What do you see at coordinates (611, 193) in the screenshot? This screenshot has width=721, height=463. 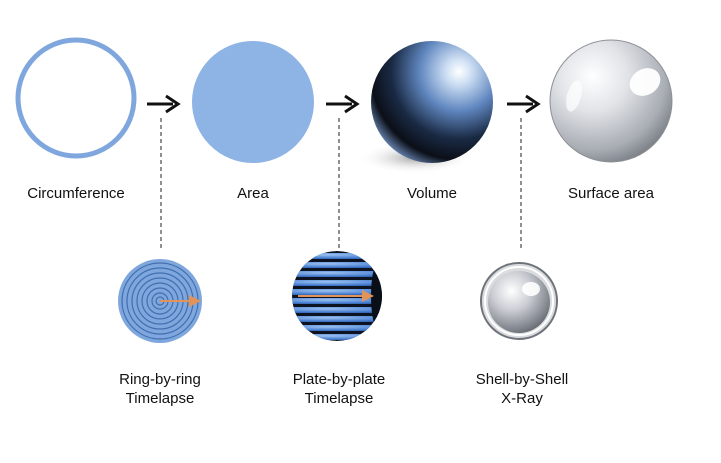 I see `label-surface-area: Surface area` at bounding box center [611, 193].